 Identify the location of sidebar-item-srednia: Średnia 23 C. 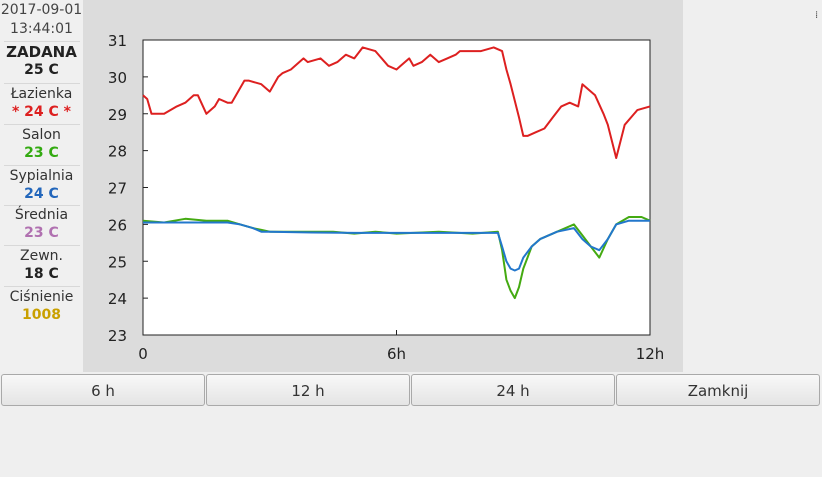
(41, 224).